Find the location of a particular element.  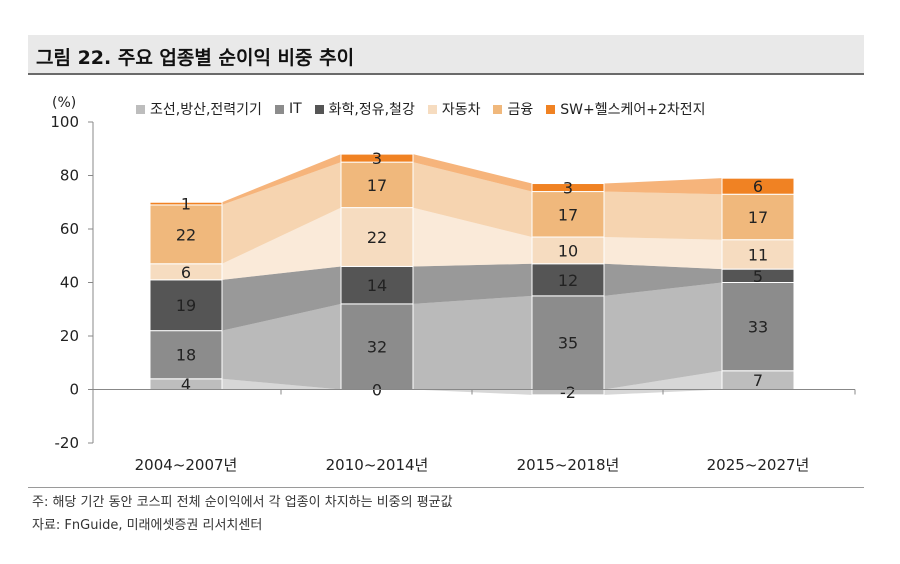

legend-item: 화학,정유,철강 is located at coordinates (364, 109).